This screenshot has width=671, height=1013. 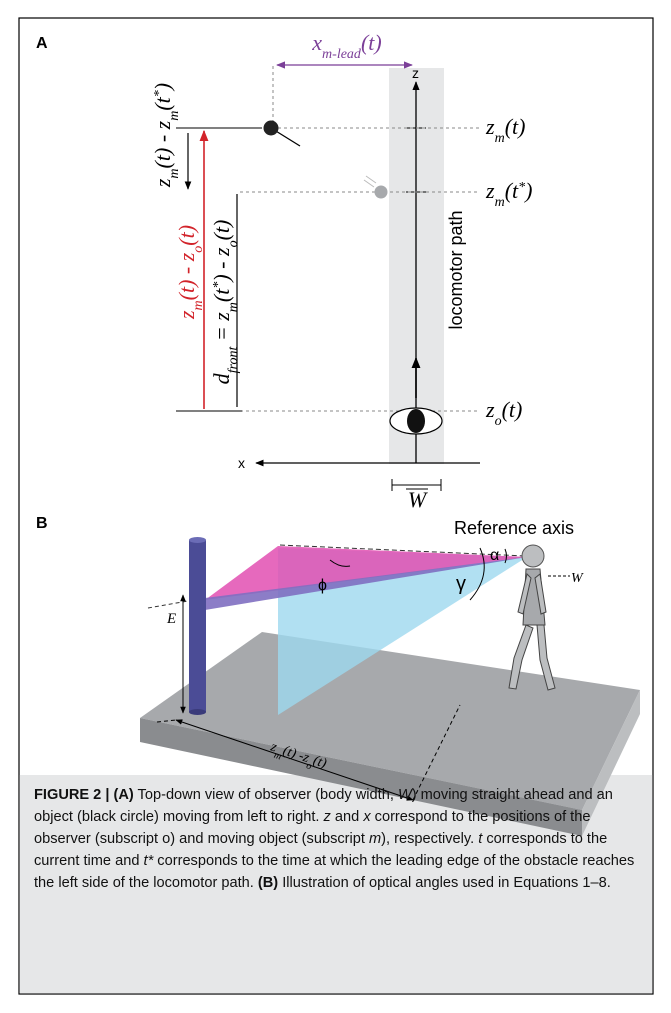 I want to click on lead-label: xm-lead(t), so click(x=346, y=46).